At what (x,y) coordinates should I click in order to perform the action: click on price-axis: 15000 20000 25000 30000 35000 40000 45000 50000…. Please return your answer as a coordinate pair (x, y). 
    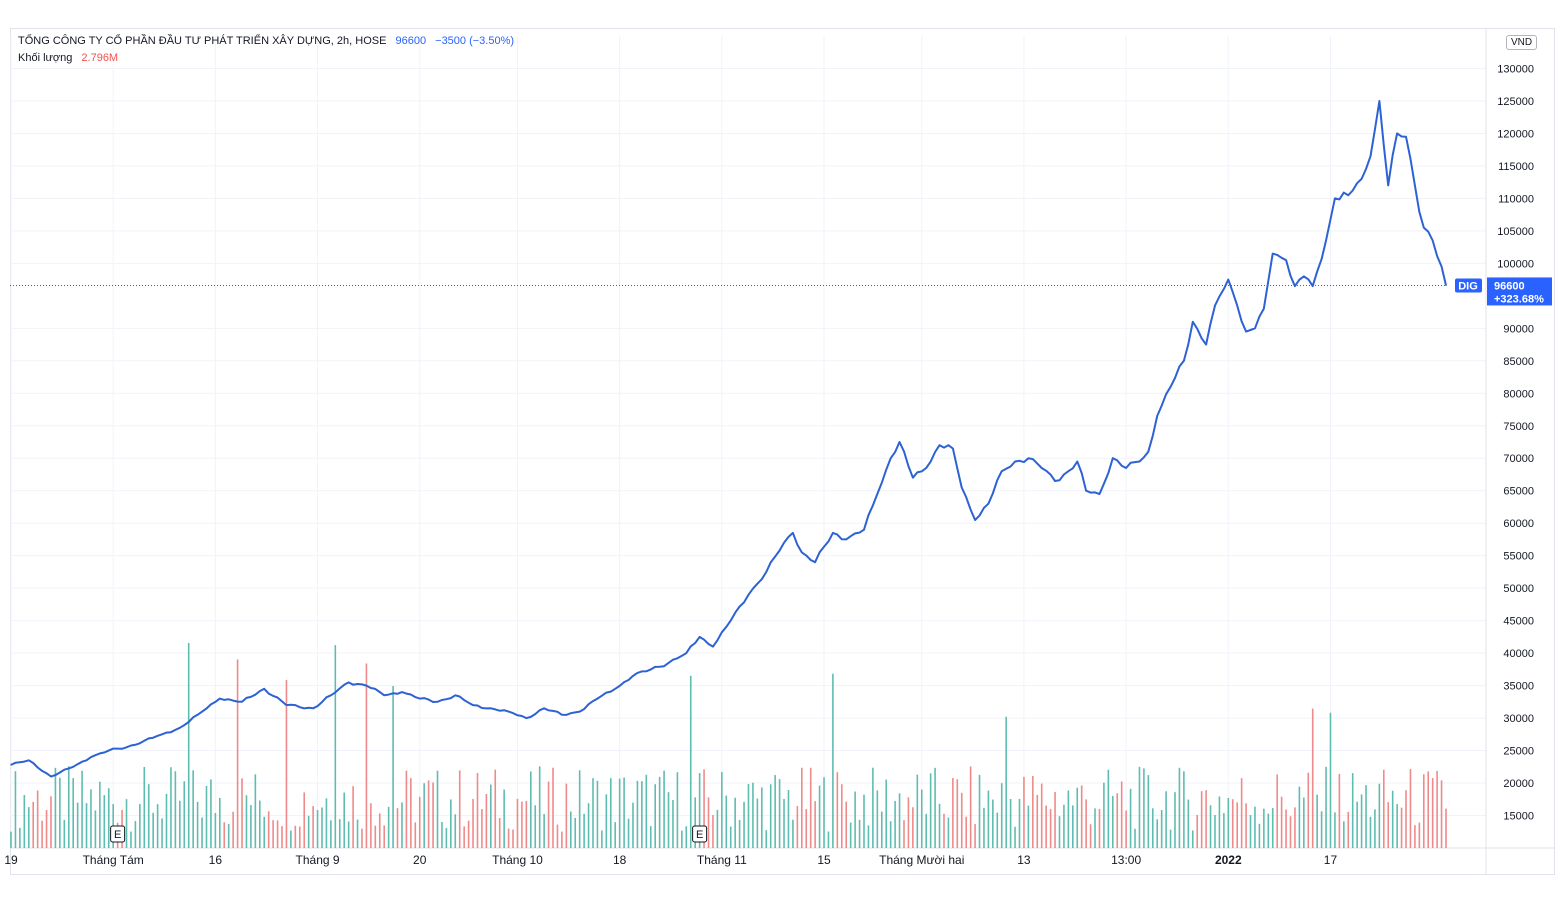
    Looking at the image, I should click on (1515, 442).